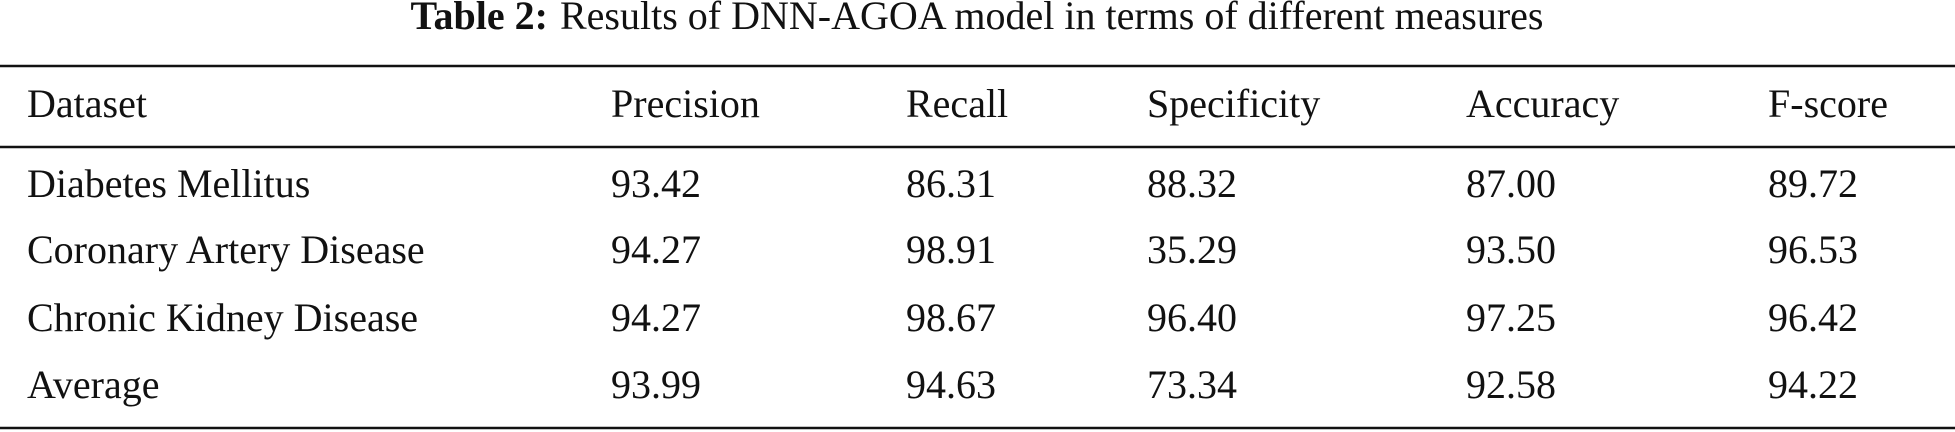  Describe the element at coordinates (168, 183) in the screenshot. I see `table-cell: Diabetes Mellitus` at that location.